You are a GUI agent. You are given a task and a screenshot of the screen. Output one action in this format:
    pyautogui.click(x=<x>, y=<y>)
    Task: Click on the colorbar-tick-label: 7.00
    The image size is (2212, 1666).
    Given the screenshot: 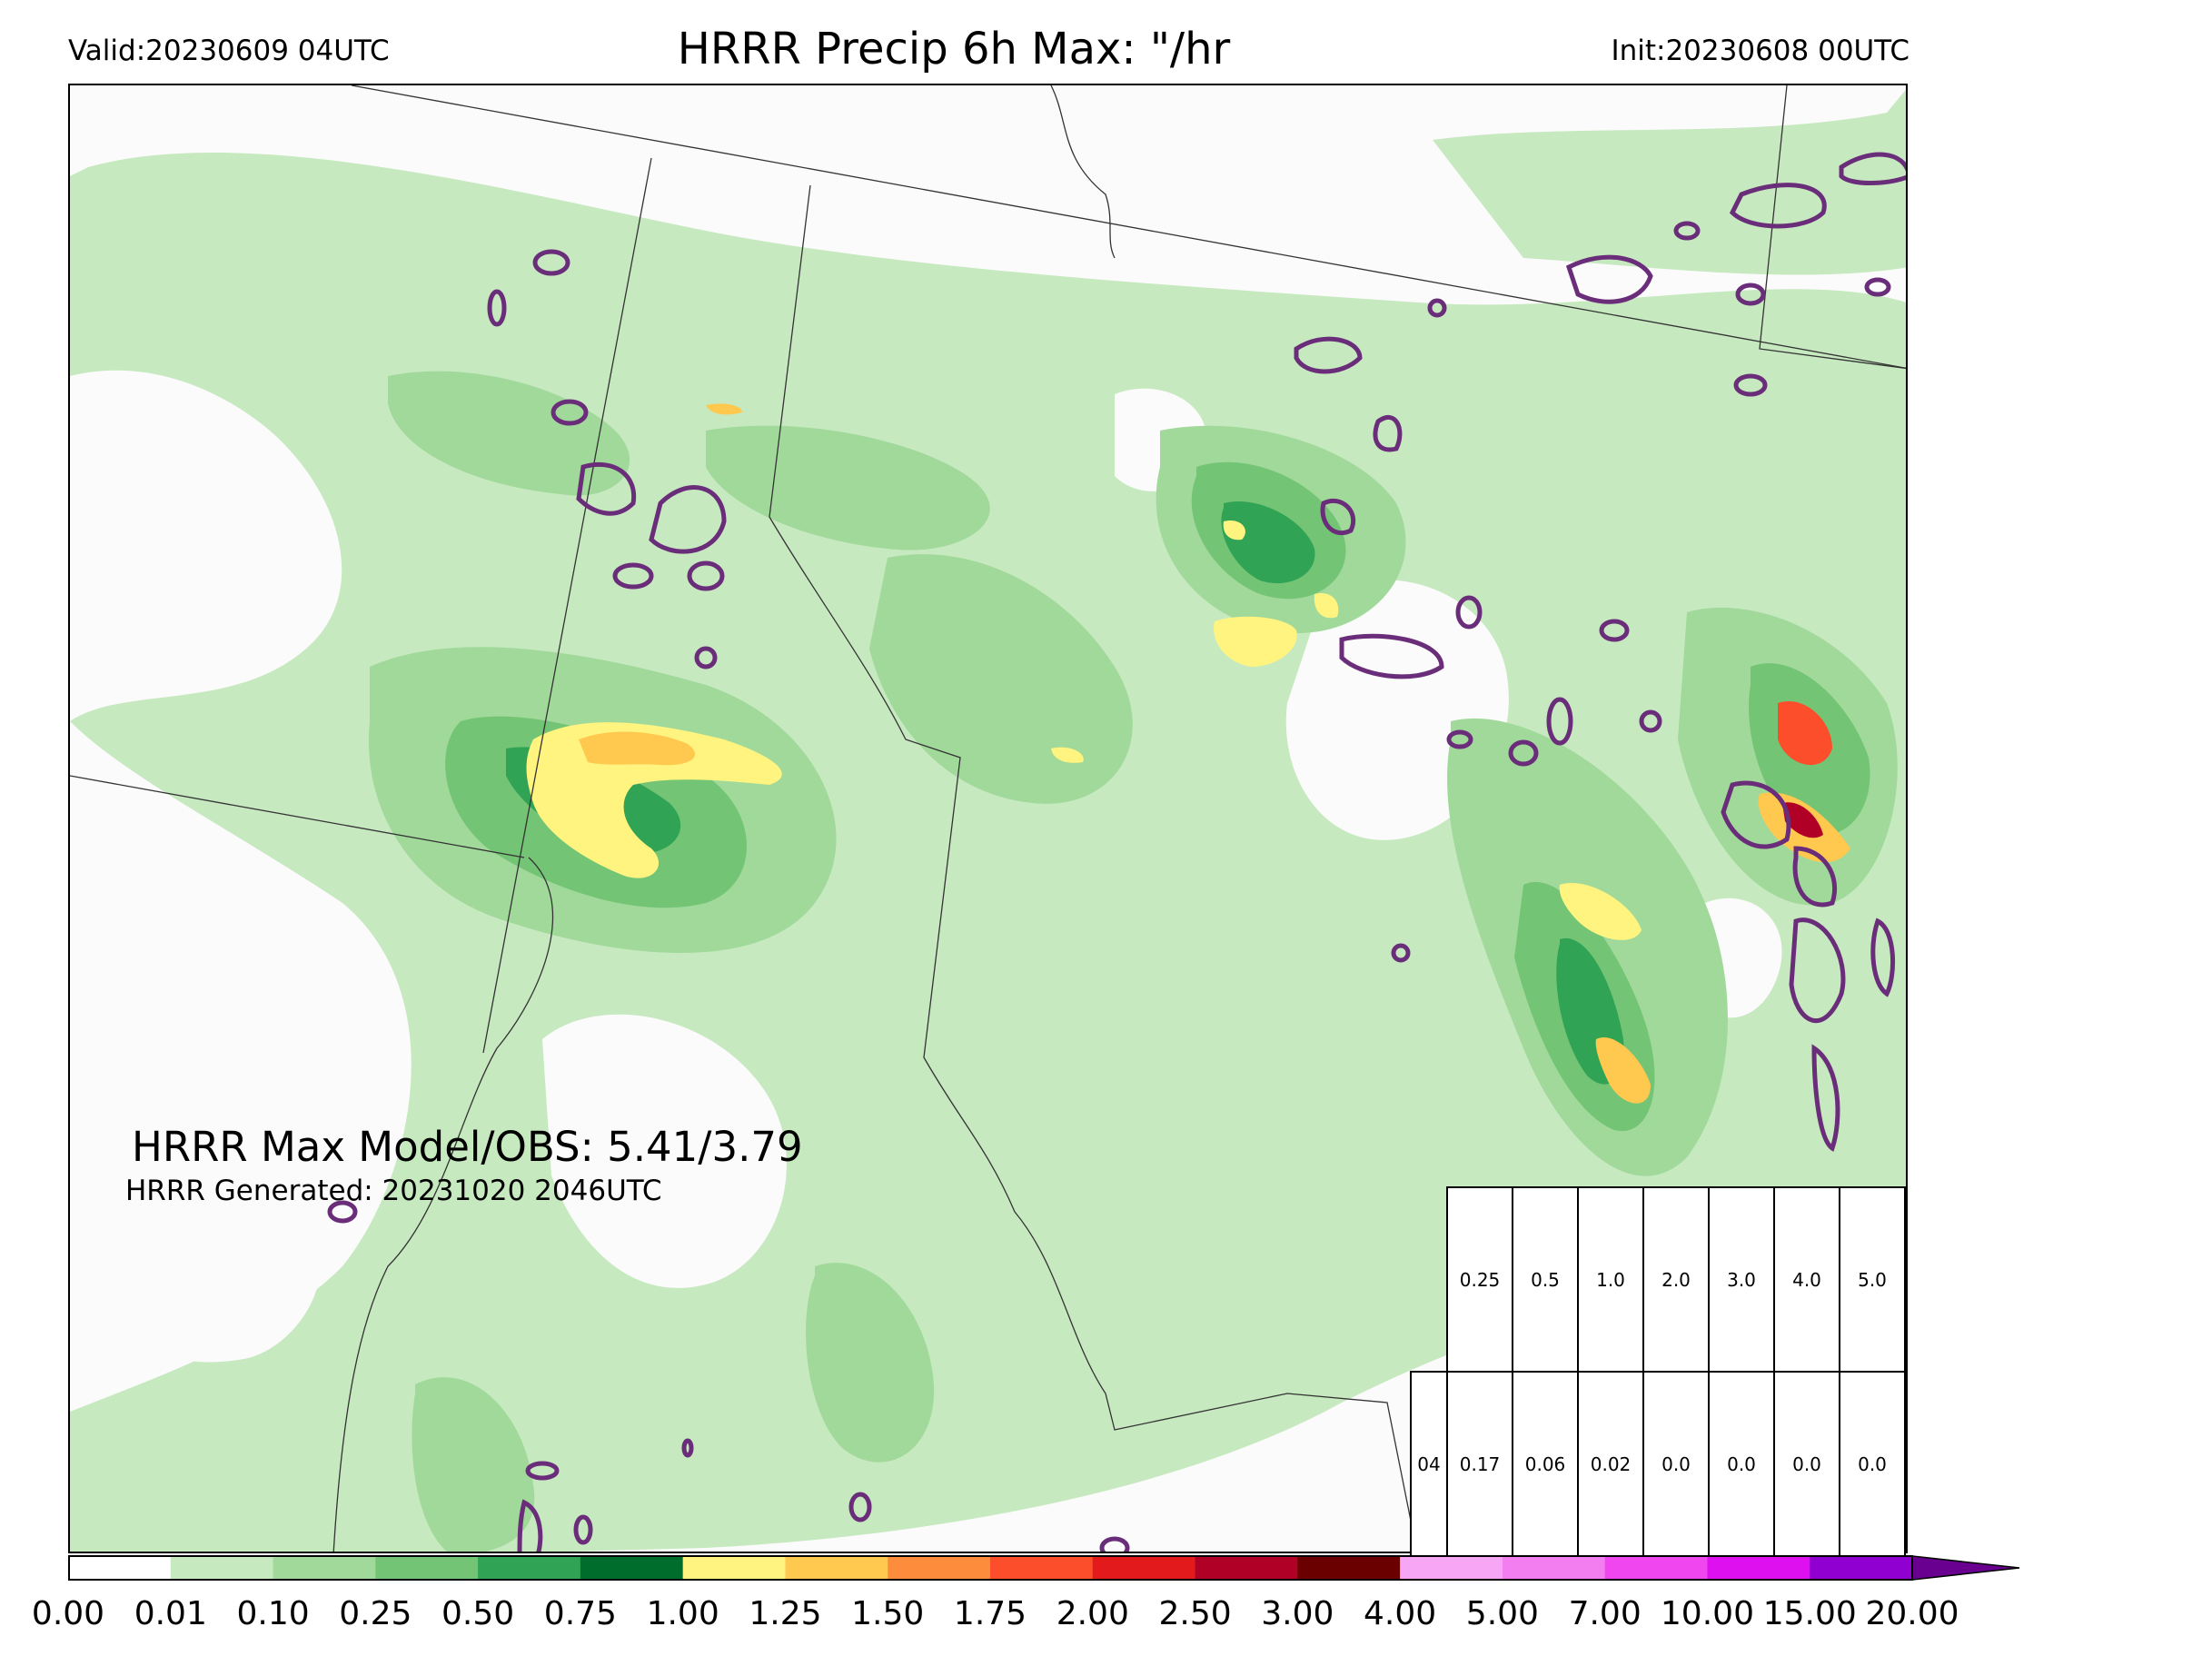 What is the action you would take?
    pyautogui.click(x=1605, y=1613)
    